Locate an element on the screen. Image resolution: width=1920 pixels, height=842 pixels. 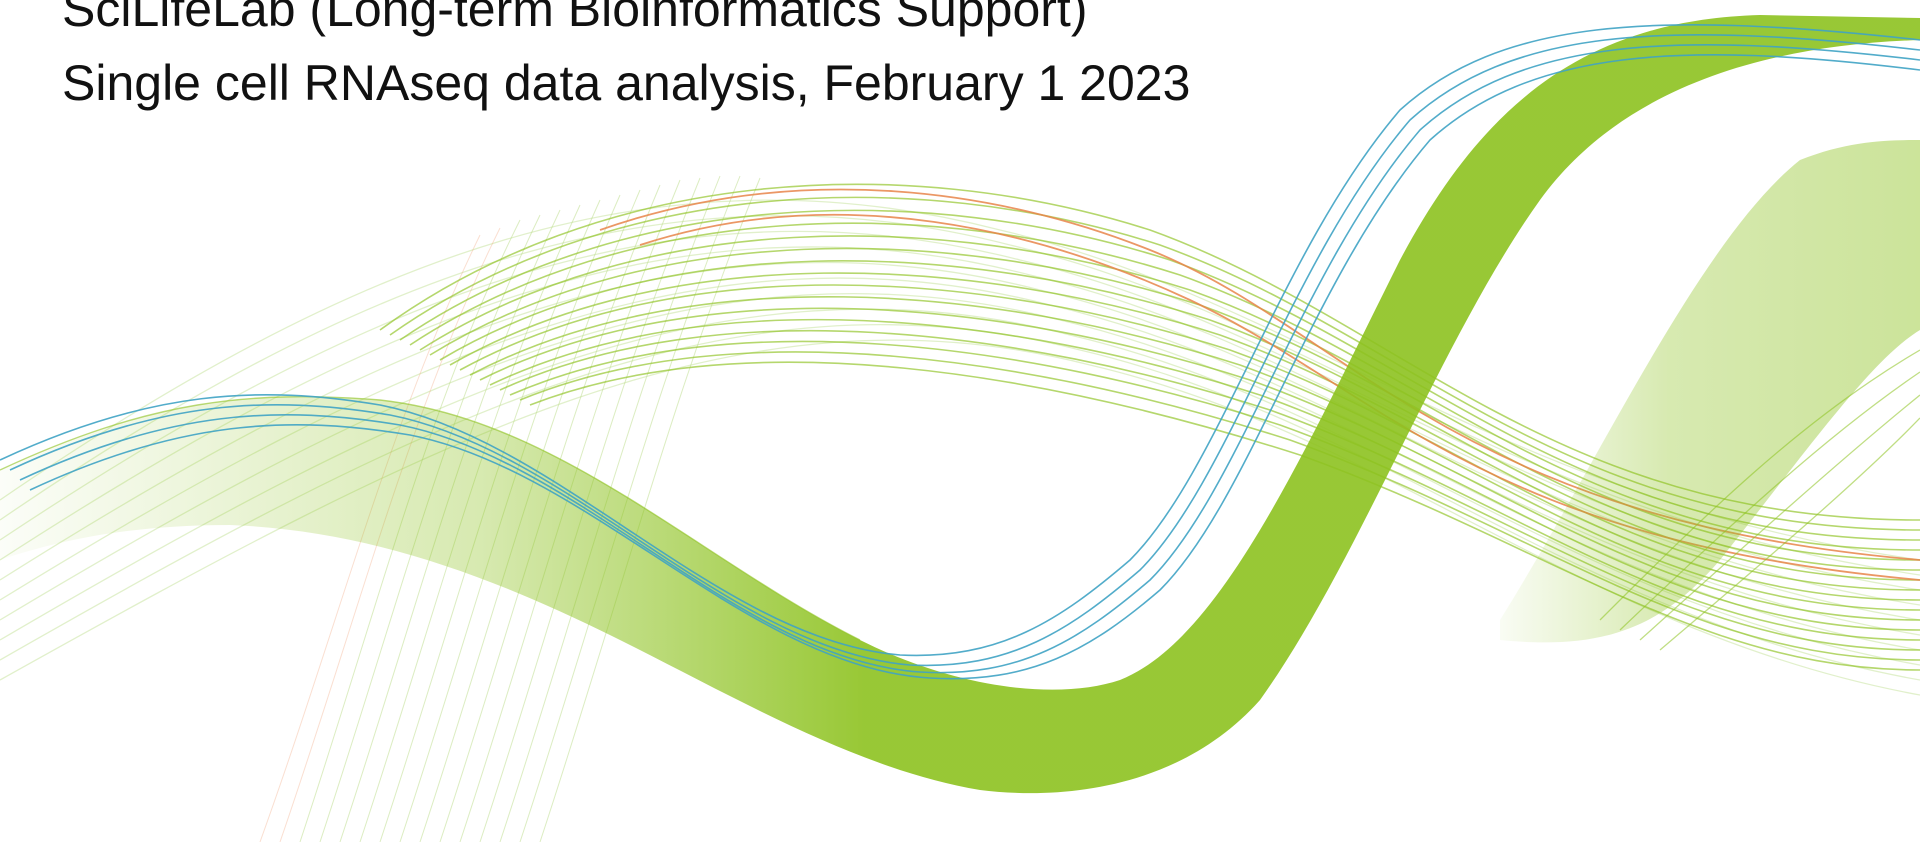
right-faded-ribbon is located at coordinates (1710, 391).